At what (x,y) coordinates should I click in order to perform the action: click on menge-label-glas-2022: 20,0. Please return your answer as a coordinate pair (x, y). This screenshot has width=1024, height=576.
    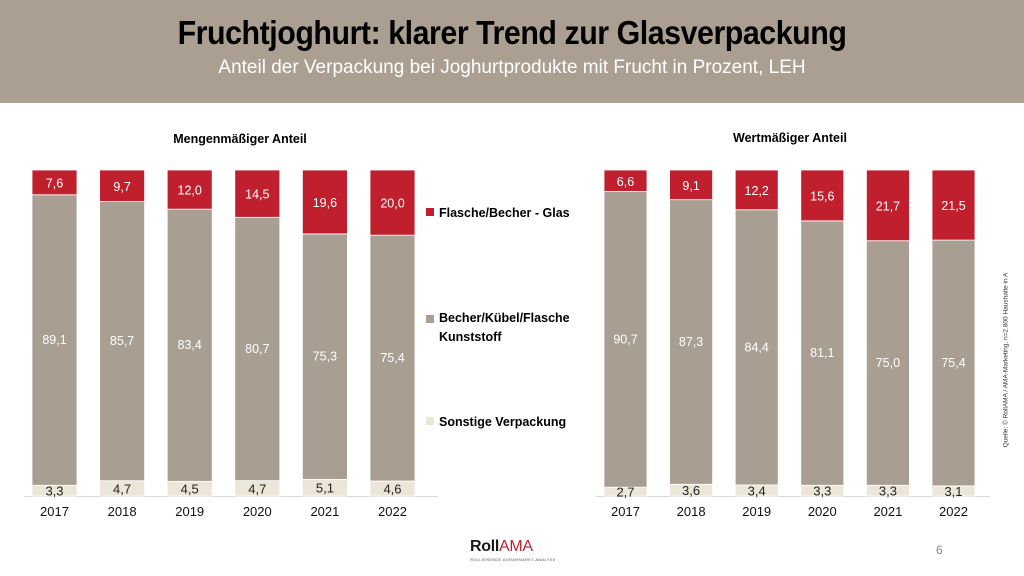
    Looking at the image, I should click on (392, 204).